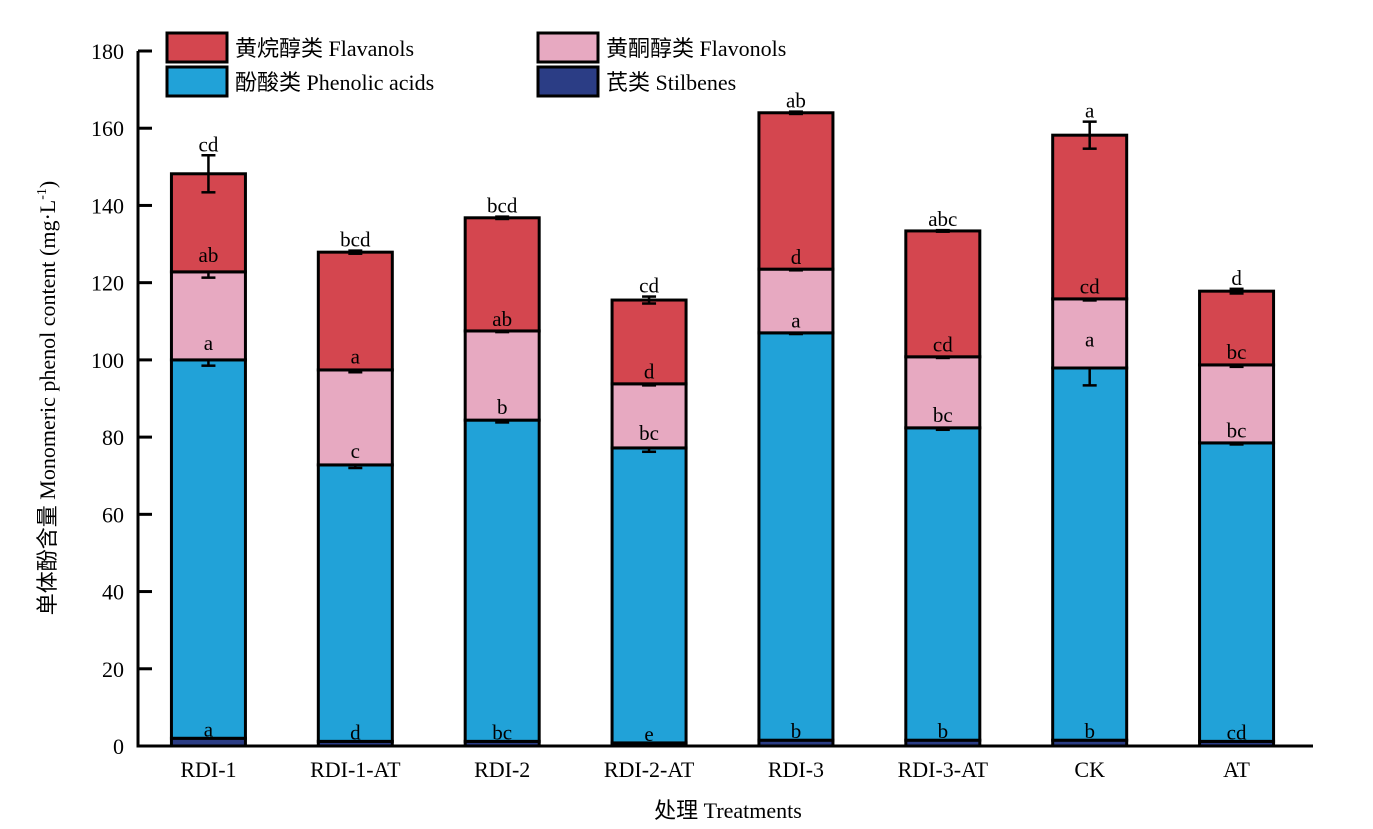 The image size is (1373, 829). I want to click on x-tick-label: RDI-2-AT, so click(649, 769).